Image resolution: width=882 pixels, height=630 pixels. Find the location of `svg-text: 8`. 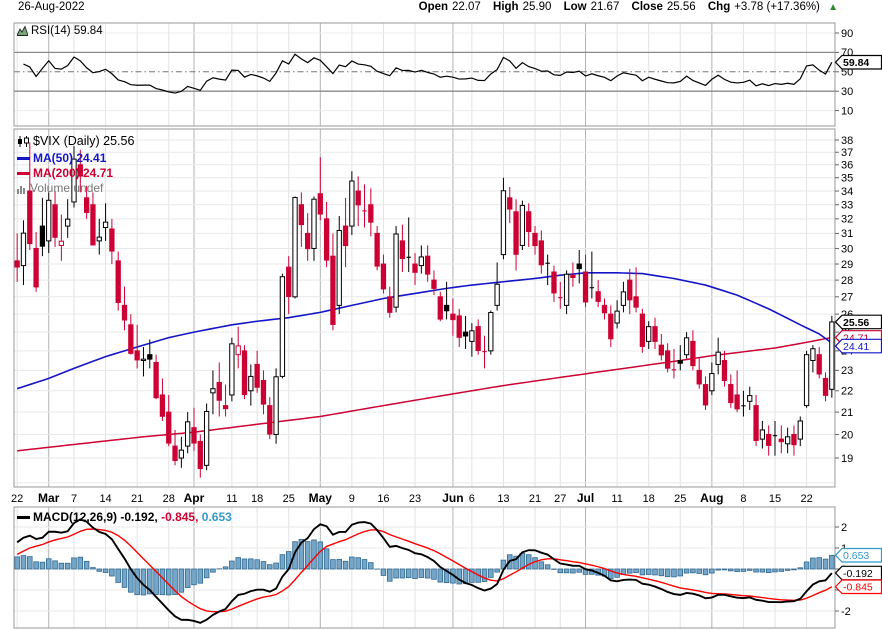

svg-text: 8 is located at coordinates (743, 499).